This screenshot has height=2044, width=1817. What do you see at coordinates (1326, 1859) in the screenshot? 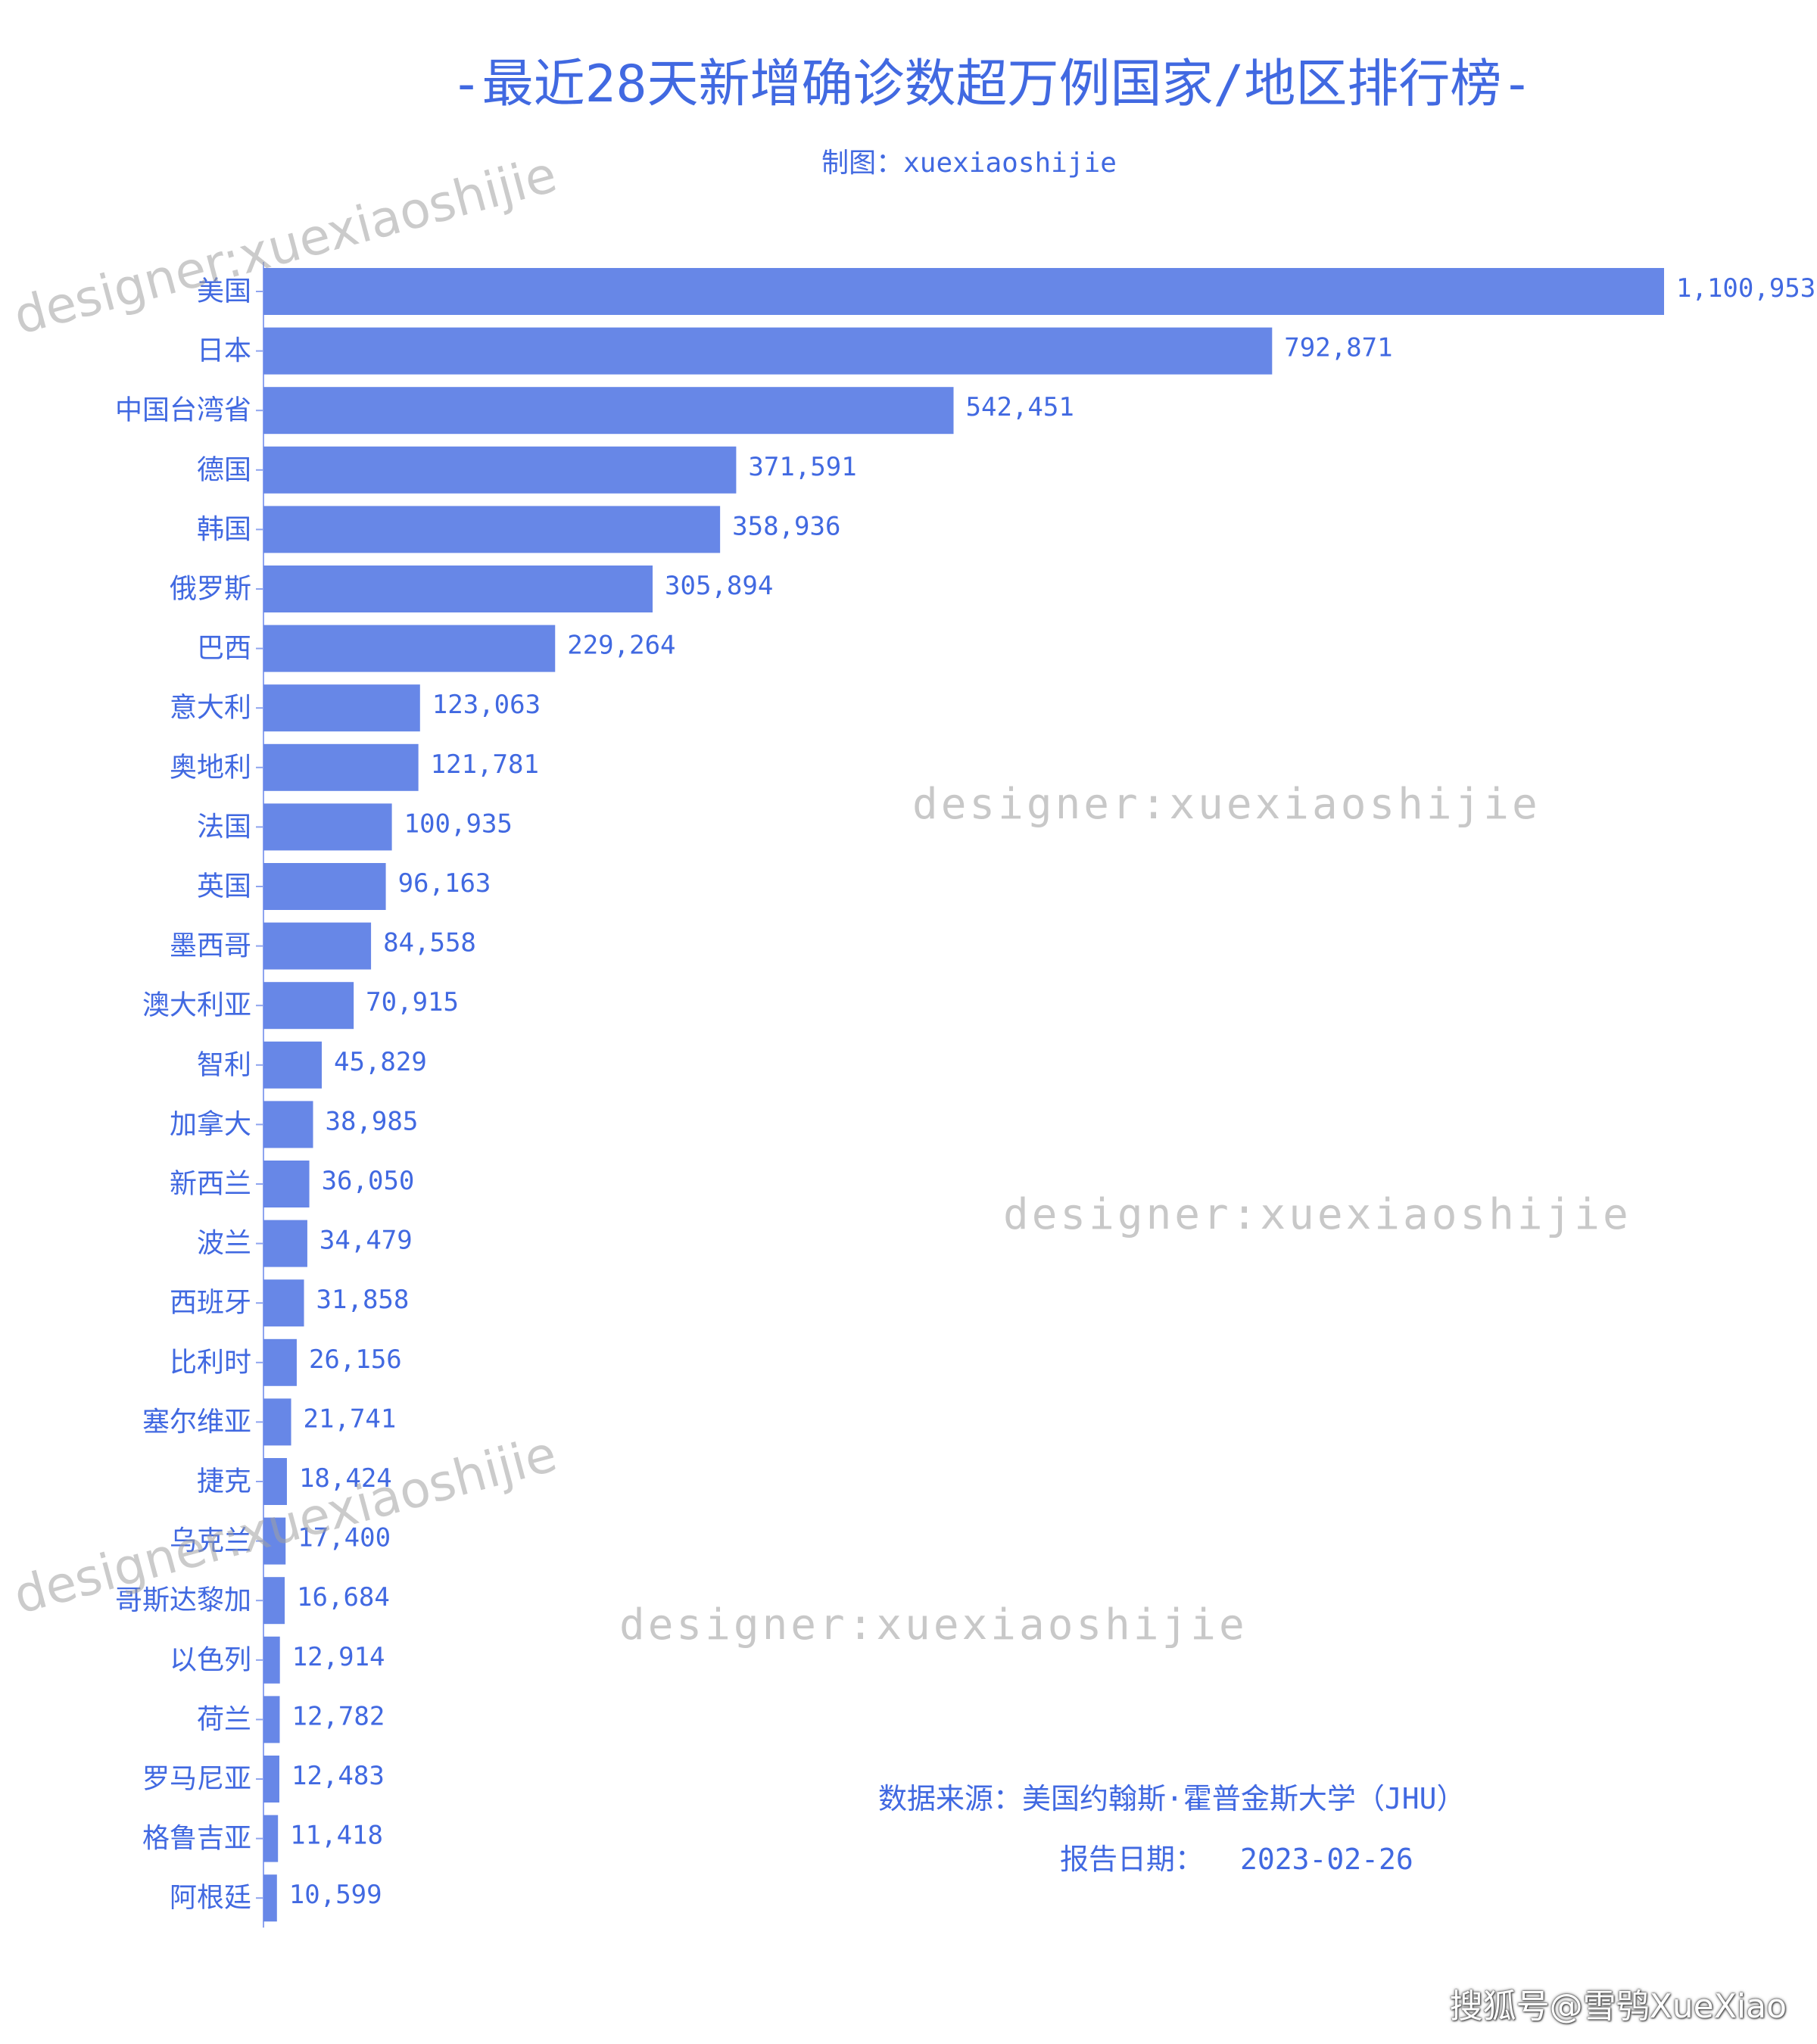
I see `report-date-value: 2023-02-26` at bounding box center [1326, 1859].